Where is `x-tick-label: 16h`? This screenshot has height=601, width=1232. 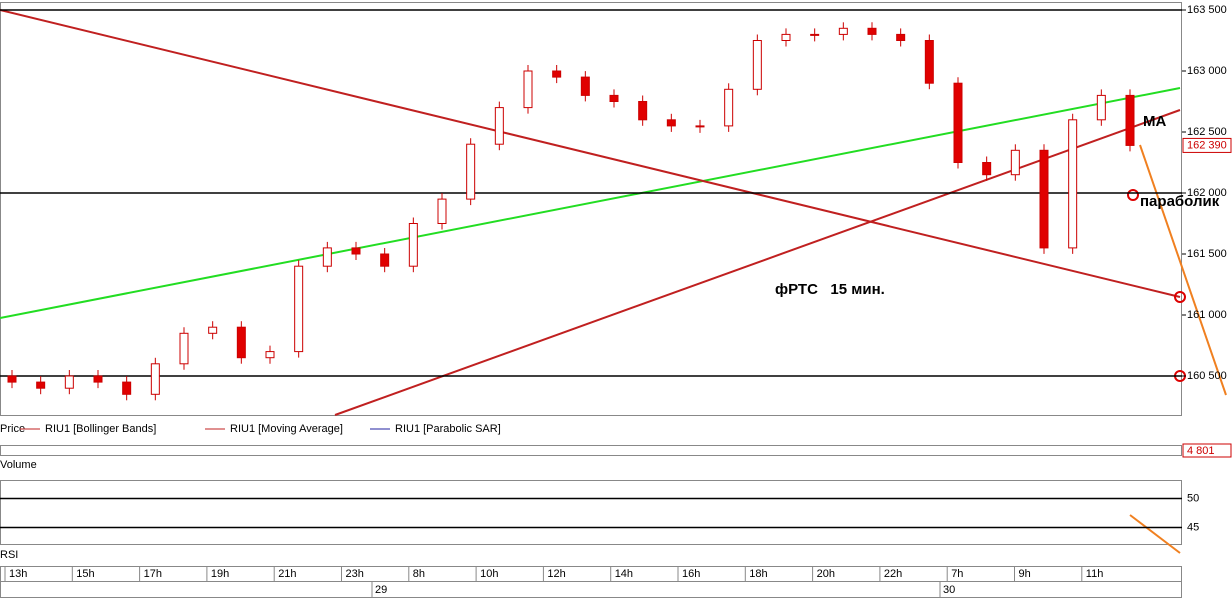 x-tick-label: 16h is located at coordinates (691, 574).